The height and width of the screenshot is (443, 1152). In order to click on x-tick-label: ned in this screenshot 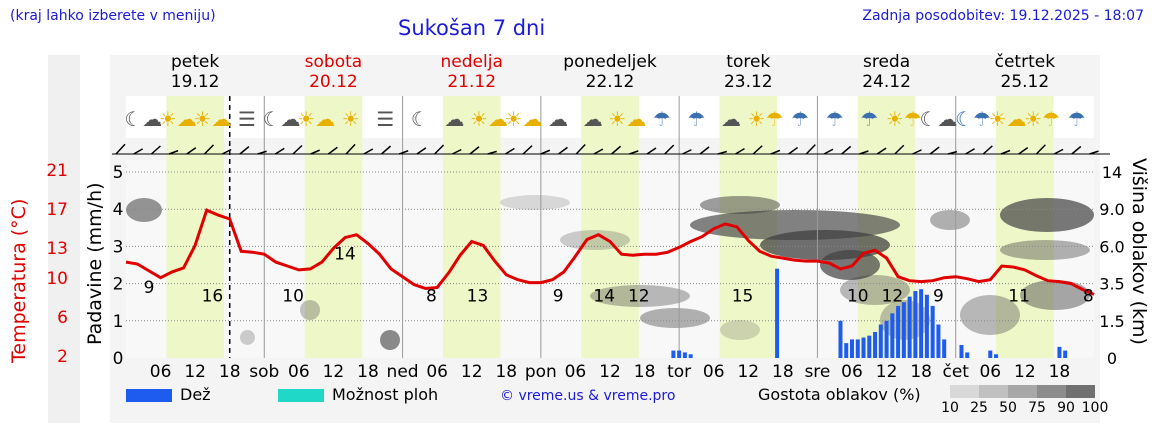, I will do `click(403, 372)`.